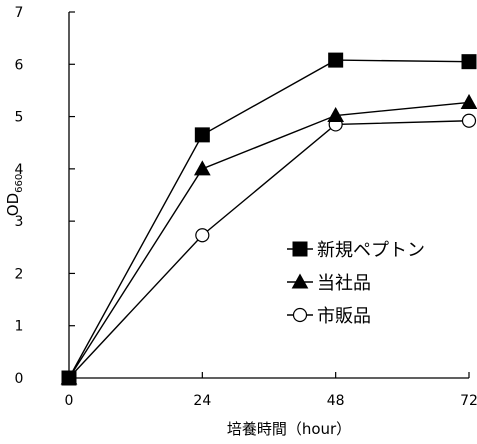 This screenshot has height=444, width=477. I want to click on x-tick-label: 0, so click(69, 401).